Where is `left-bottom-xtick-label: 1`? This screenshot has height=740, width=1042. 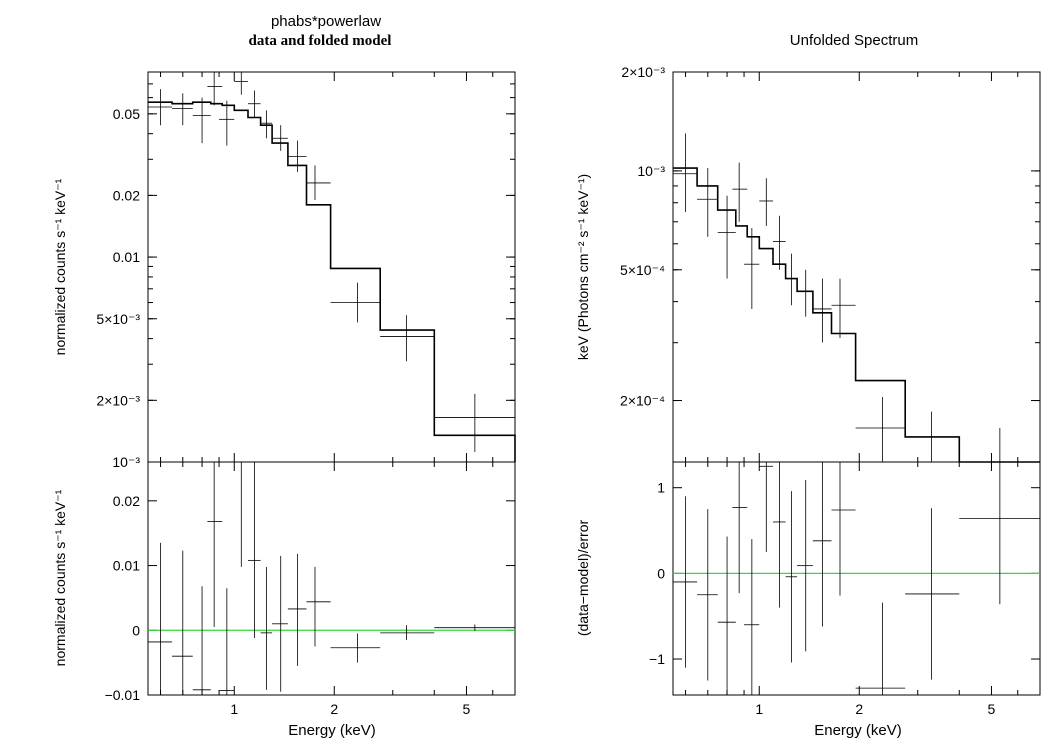
left-bottom-xtick-label: 1 is located at coordinates (234, 709).